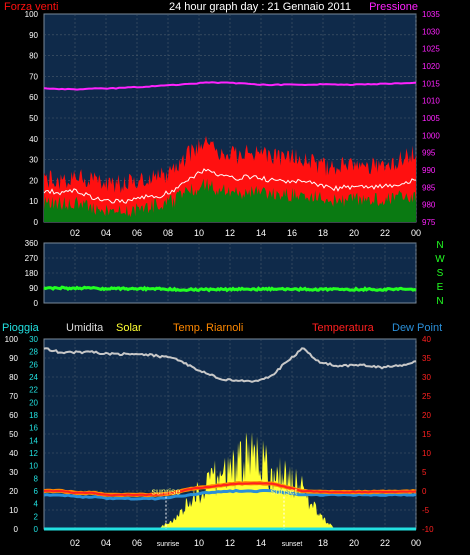 Image resolution: width=470 pixels, height=555 pixels. Describe the element at coordinates (33, 139) in the screenshot. I see `wind-y-tick: 40` at that location.